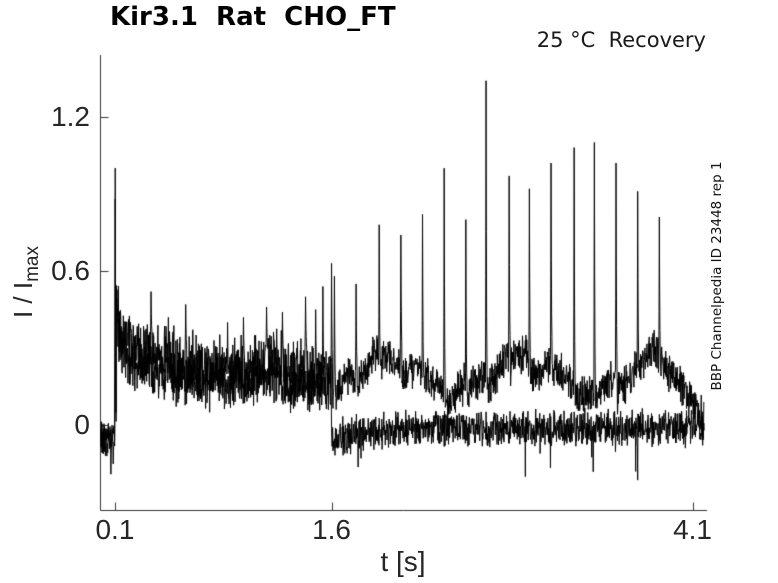 This screenshot has width=778, height=583. What do you see at coordinates (70, 116) in the screenshot?
I see `y-tick-label: 1.2` at bounding box center [70, 116].